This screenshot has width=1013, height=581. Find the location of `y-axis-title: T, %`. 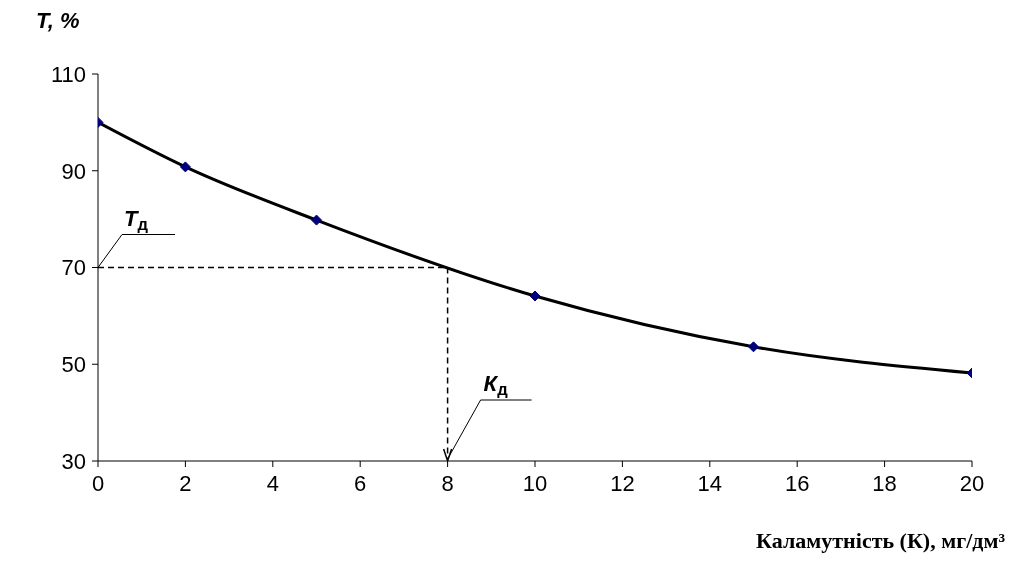

y-axis-title: T, % is located at coordinates (58, 21).